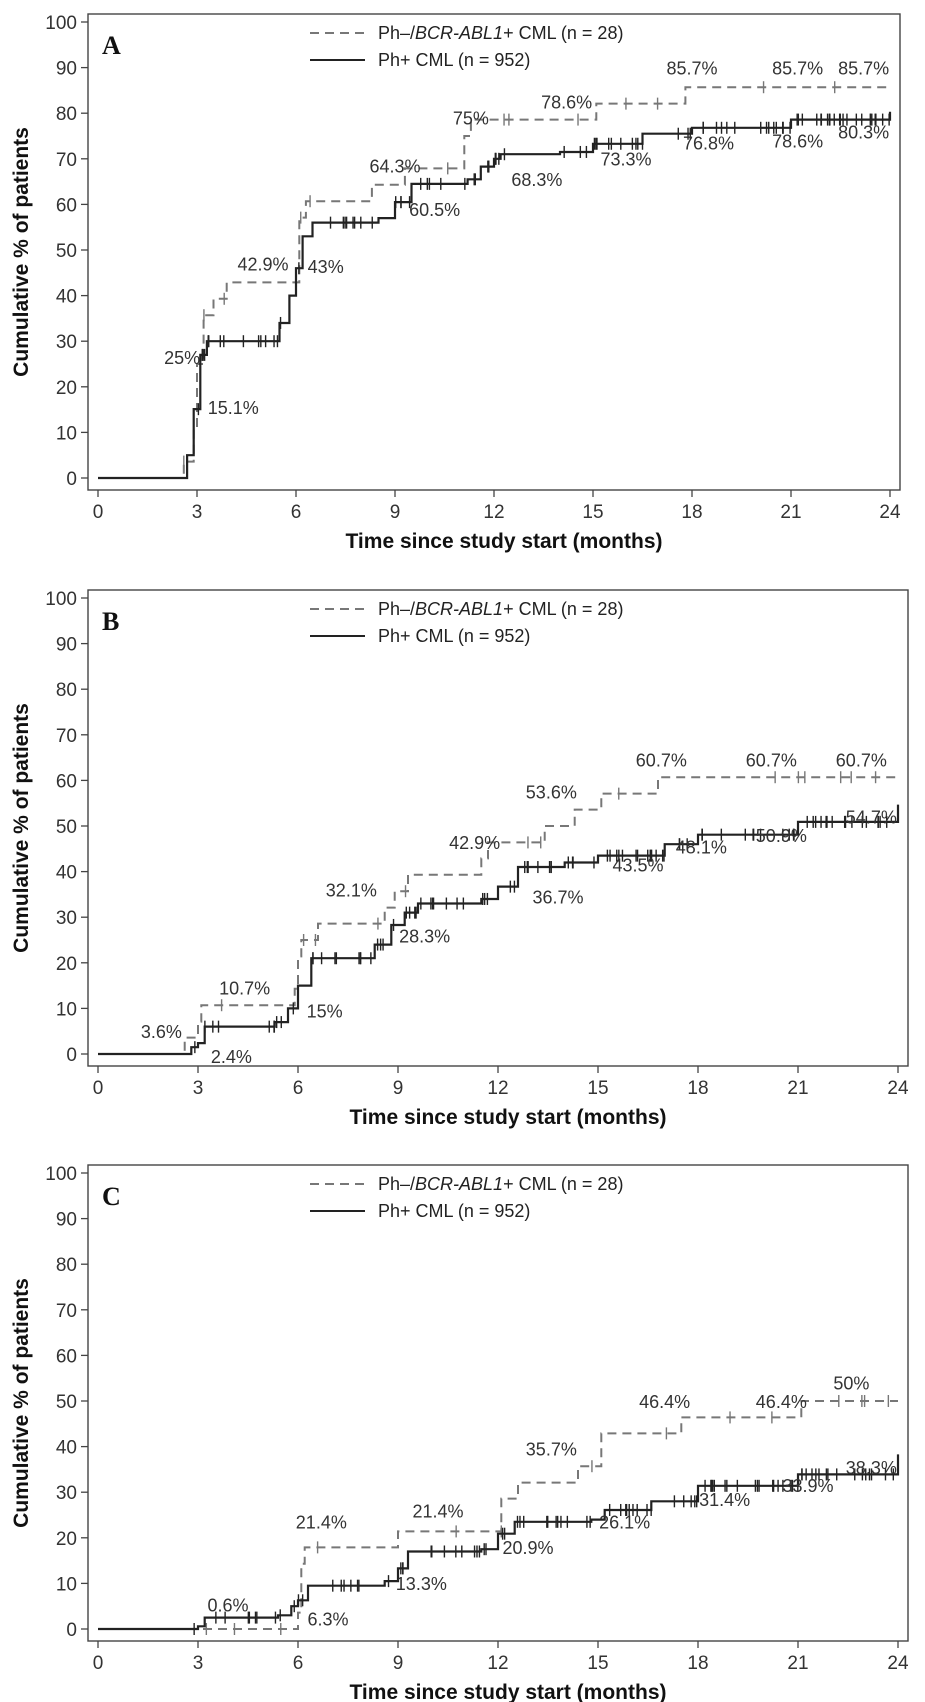 Image resolution: width=925 pixels, height=1702 pixels. I want to click on data-label: 20.9%, so click(527, 1548).